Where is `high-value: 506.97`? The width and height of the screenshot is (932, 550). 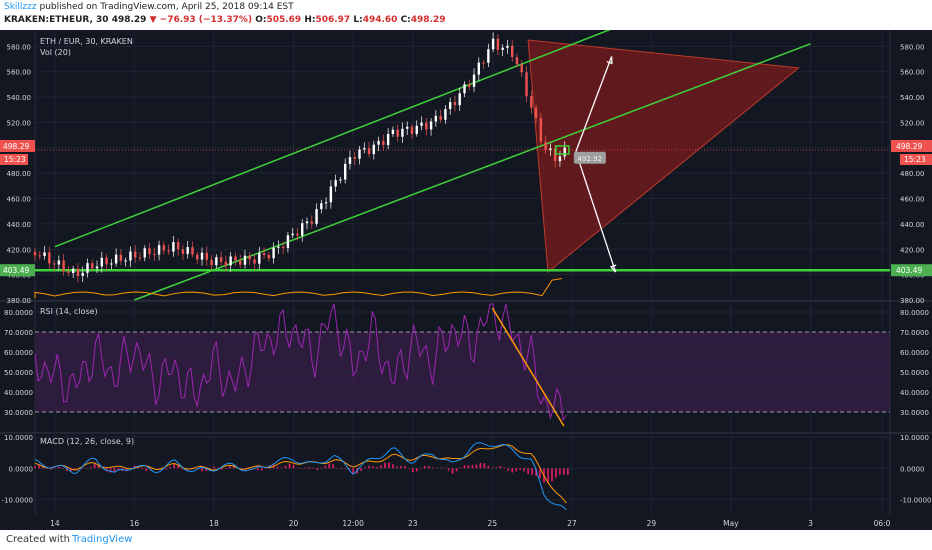 high-value: 506.97 is located at coordinates (333, 20).